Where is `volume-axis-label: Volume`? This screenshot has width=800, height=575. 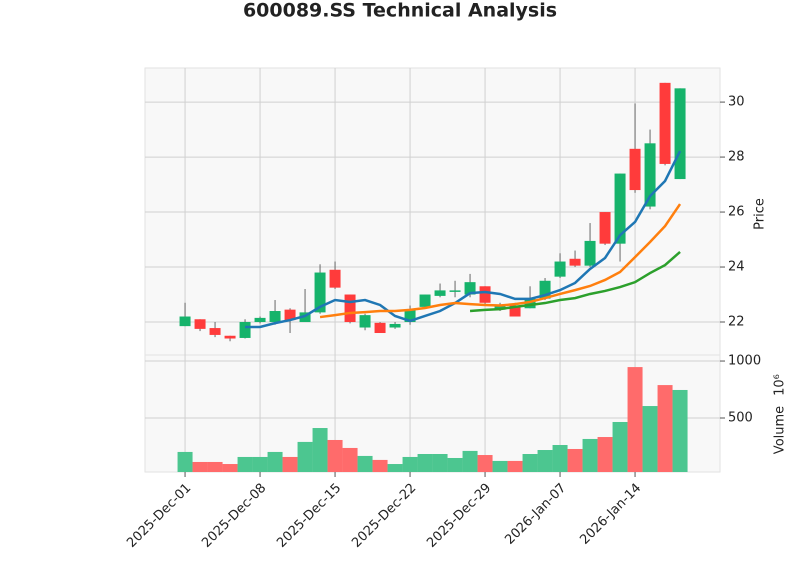
volume-axis-label: Volume is located at coordinates (780, 430).